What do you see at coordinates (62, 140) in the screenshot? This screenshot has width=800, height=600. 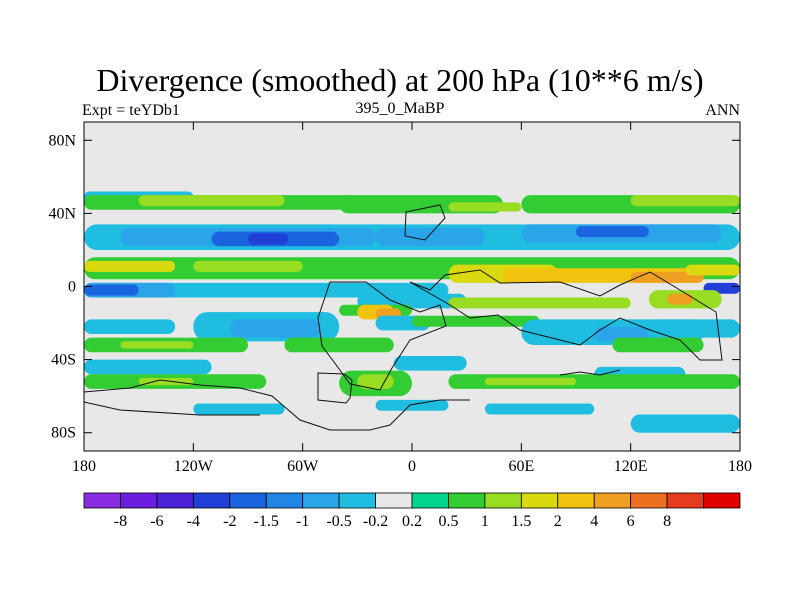 I see `y-tick-label: 80N` at bounding box center [62, 140].